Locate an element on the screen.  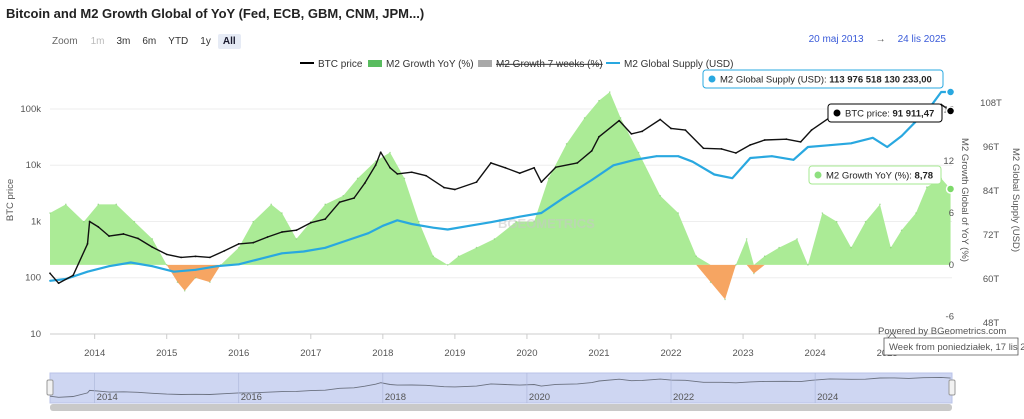
m2-growth-tooltip-text: M2 Growth YoY (%): 8,78 is located at coordinates (879, 176).